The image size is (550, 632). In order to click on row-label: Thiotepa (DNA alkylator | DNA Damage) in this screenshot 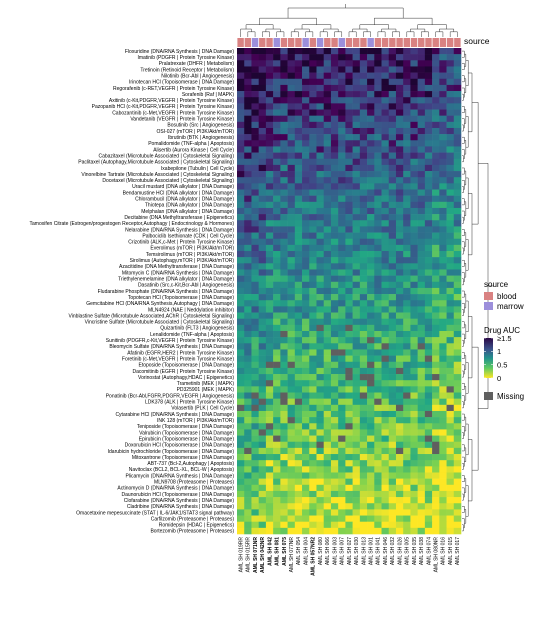, I will do `click(189, 206)`.